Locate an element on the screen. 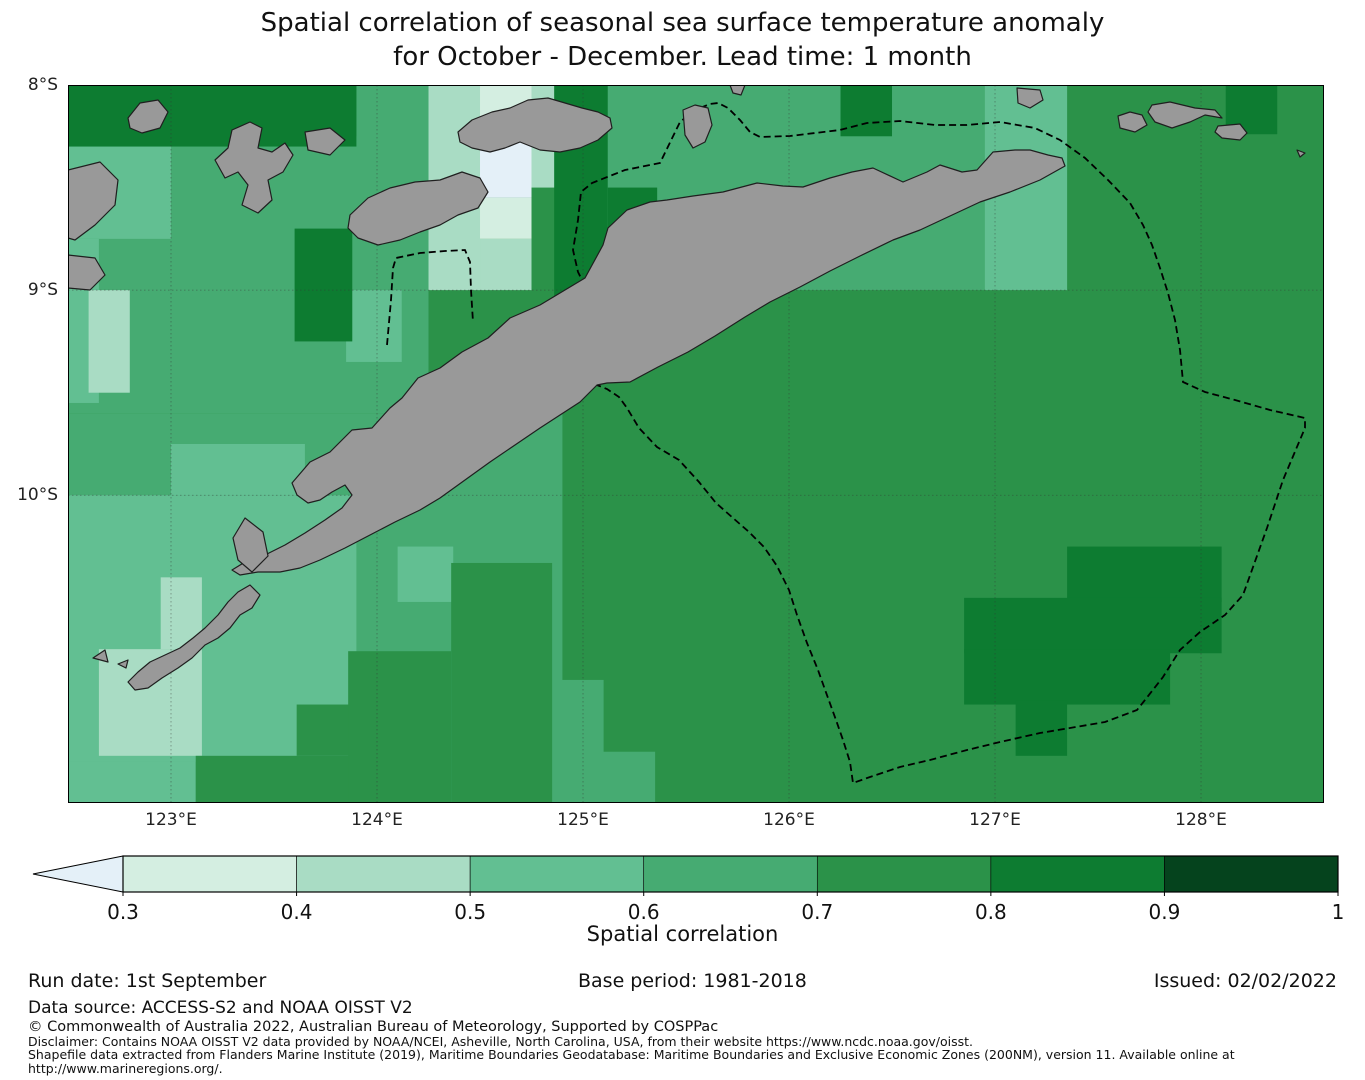 The width and height of the screenshot is (1365, 1080). island-romang-east is located at coordinates (1231, 132).